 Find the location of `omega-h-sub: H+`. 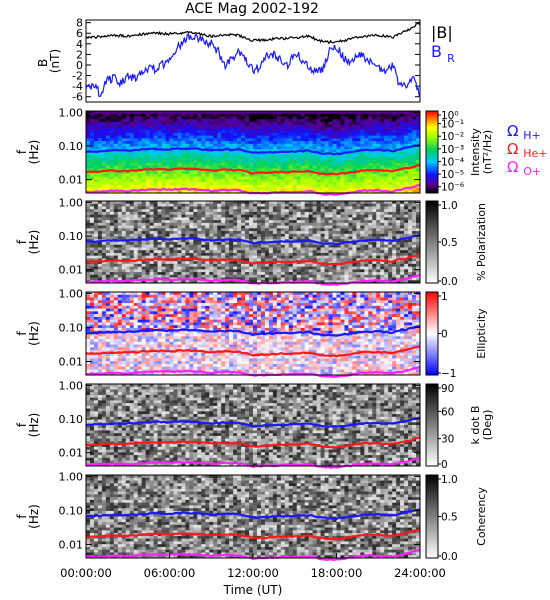

omega-h-sub: H+ is located at coordinates (532, 135).